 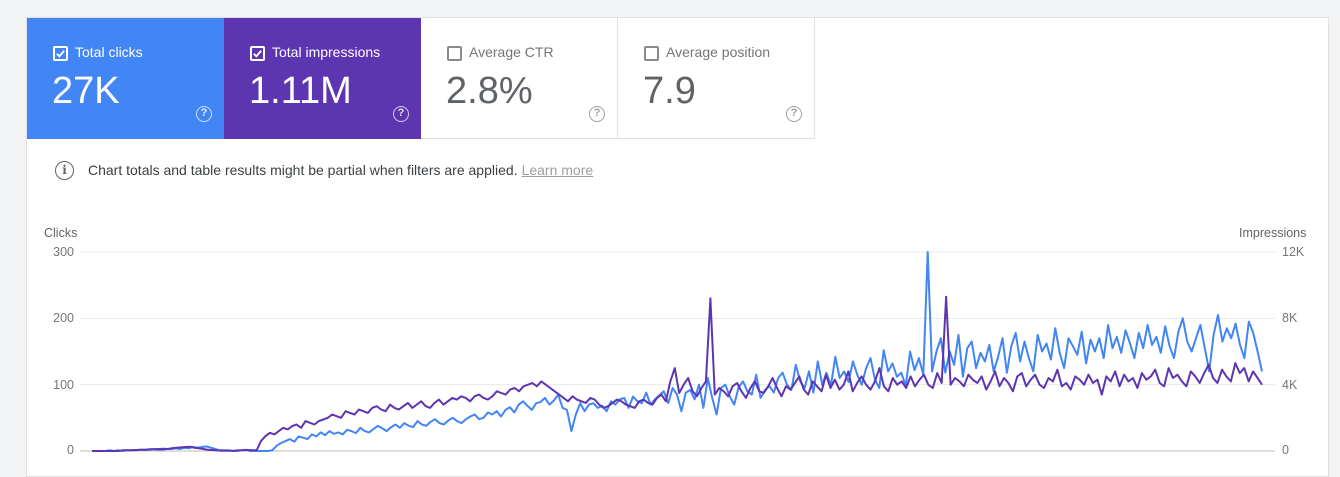 What do you see at coordinates (651, 53) in the screenshot?
I see `average-position-checkbox` at bounding box center [651, 53].